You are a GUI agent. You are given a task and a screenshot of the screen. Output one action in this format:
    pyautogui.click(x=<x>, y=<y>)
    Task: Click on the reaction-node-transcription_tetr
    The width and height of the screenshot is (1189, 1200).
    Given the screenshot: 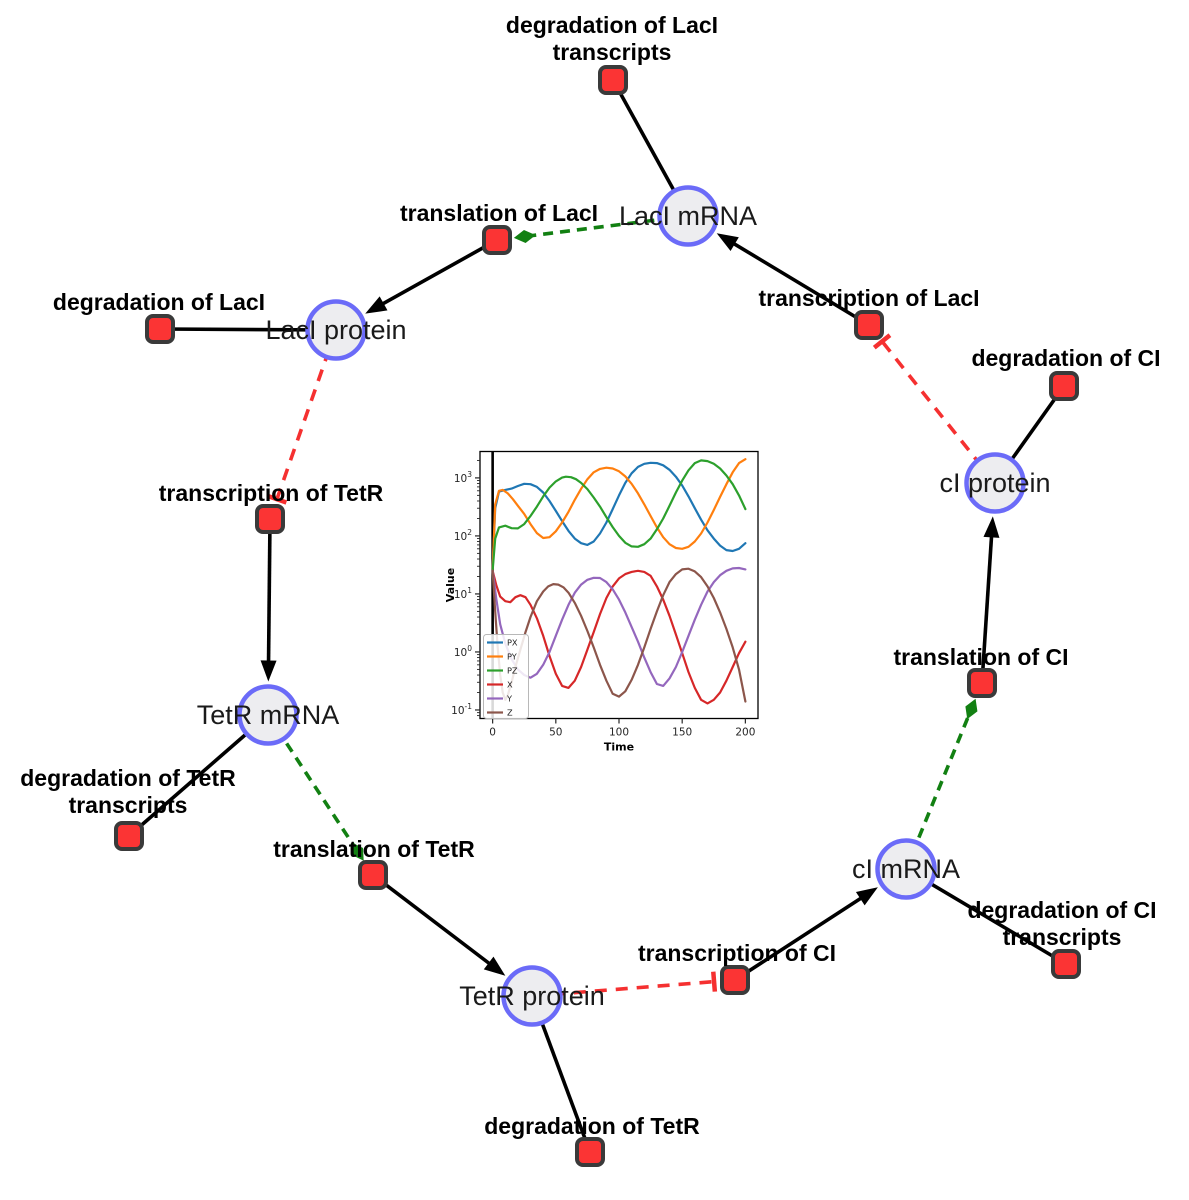 What is the action you would take?
    pyautogui.click(x=270, y=519)
    